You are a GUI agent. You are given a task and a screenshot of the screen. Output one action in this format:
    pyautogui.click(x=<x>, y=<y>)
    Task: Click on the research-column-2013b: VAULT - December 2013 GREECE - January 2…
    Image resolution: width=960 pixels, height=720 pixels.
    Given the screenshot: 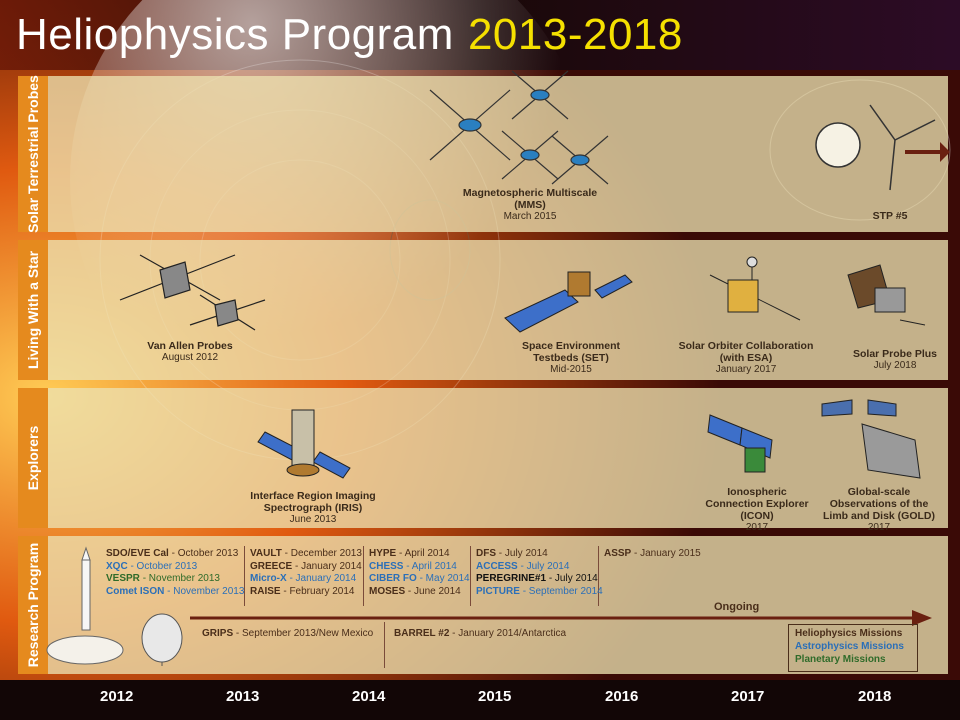 What is the action you would take?
    pyautogui.click(x=306, y=573)
    